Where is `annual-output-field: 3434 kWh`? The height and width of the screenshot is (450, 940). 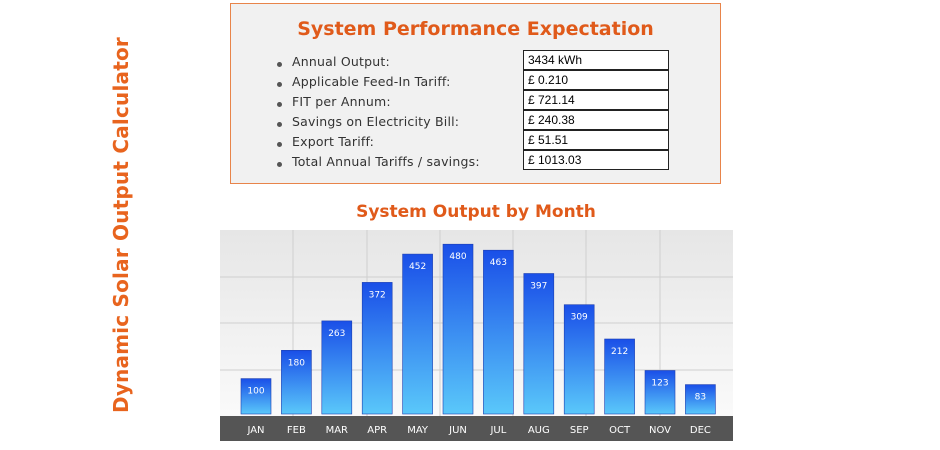
annual-output-field: 3434 kWh is located at coordinates (596, 60).